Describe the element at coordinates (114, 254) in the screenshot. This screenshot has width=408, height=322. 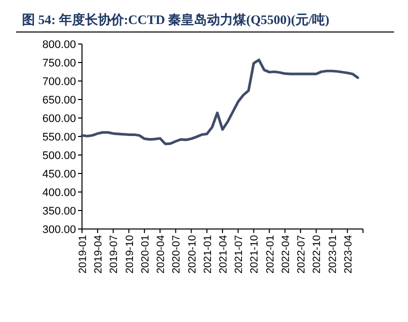
I see `x-tick-label: 2019-07` at that location.